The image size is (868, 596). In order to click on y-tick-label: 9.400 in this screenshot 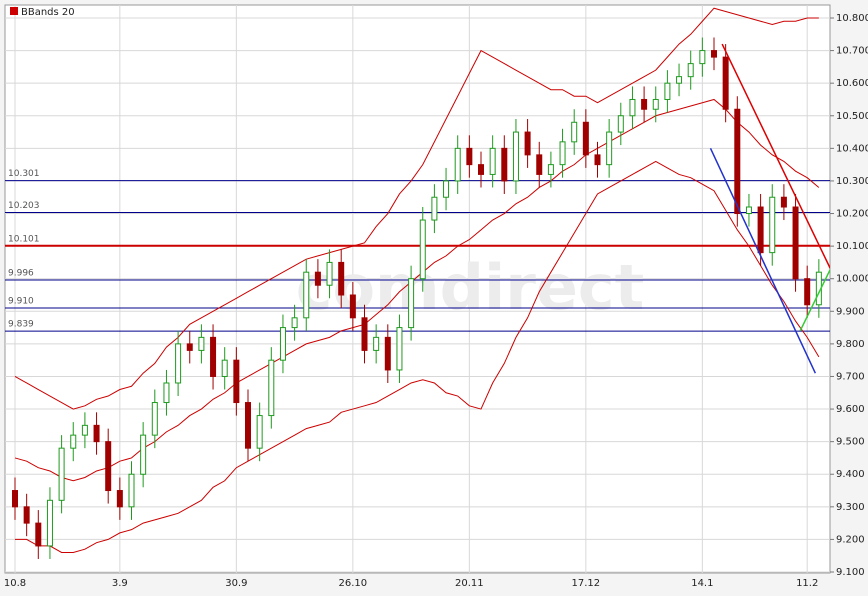, I will do `click(850, 474)`.